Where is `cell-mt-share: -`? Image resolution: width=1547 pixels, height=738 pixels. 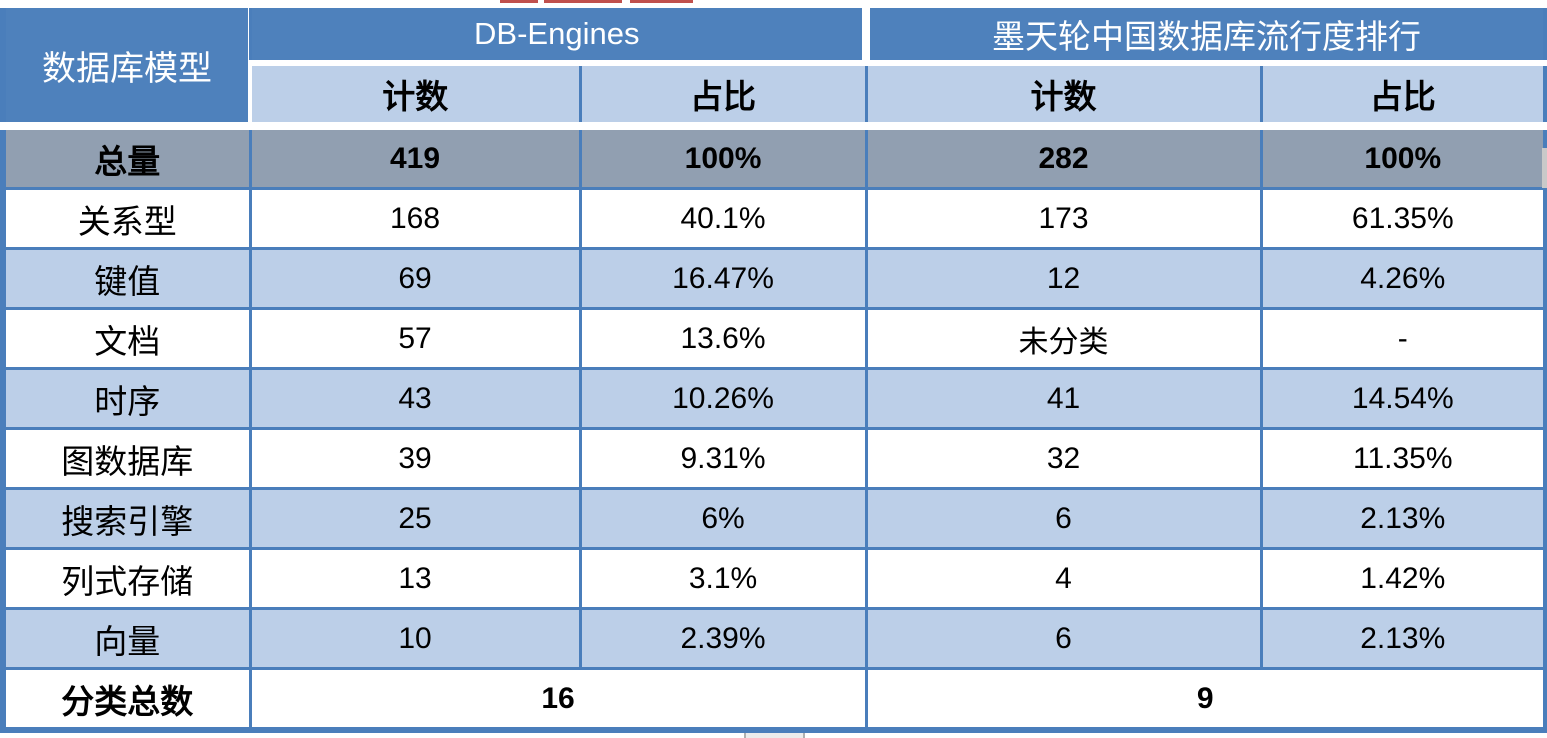 cell-mt-share: - is located at coordinates (1403, 338).